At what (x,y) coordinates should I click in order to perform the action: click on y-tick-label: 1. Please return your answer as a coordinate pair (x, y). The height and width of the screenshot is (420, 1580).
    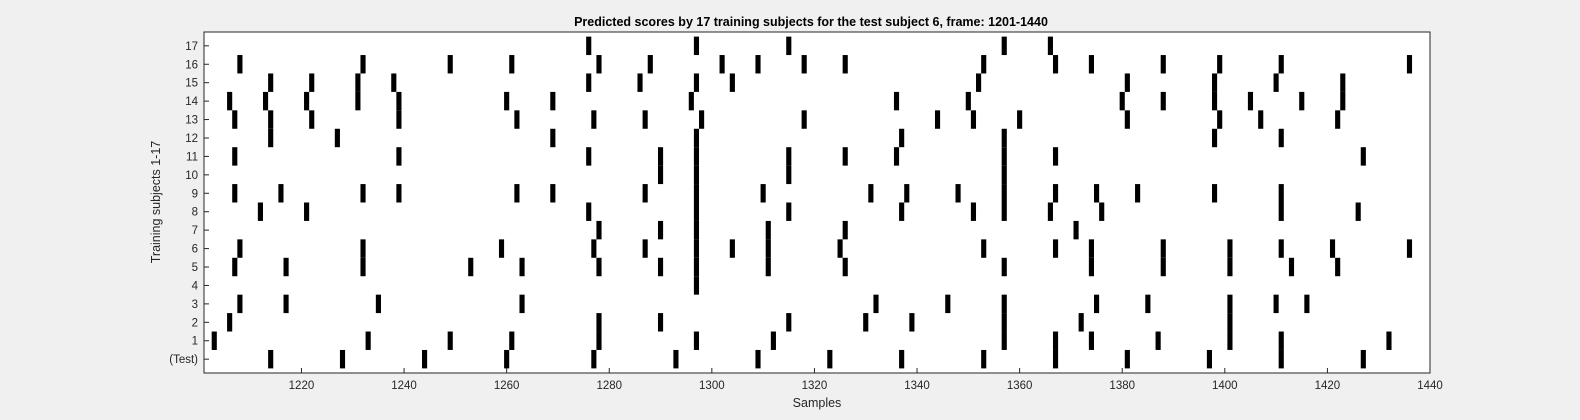
    Looking at the image, I should click on (195, 342).